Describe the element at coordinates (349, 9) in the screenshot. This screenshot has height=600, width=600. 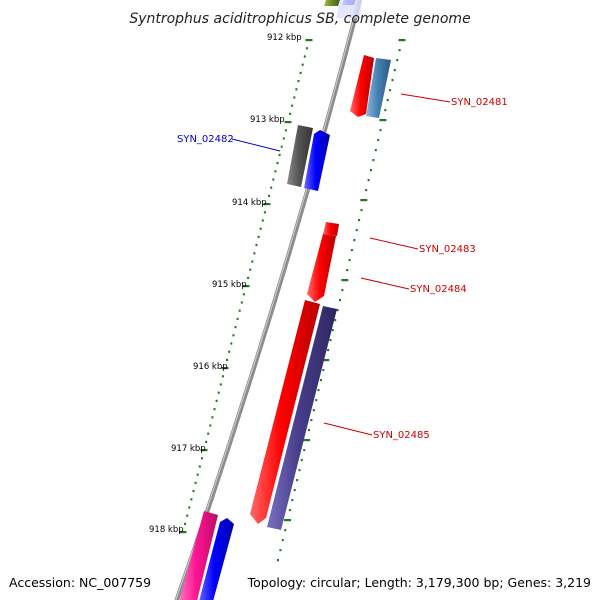
I see `gene-arrow-lightblue-top` at that location.